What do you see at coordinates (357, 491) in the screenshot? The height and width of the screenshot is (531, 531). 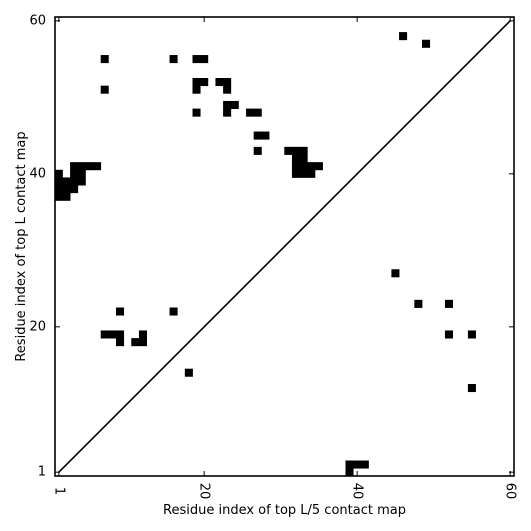 I see `x-tick-label: 40` at bounding box center [357, 491].